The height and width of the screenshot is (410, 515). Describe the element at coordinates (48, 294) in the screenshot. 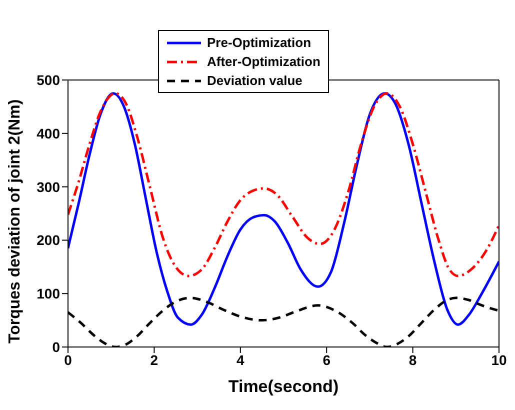

I see `y-tick-label: 100` at that location.